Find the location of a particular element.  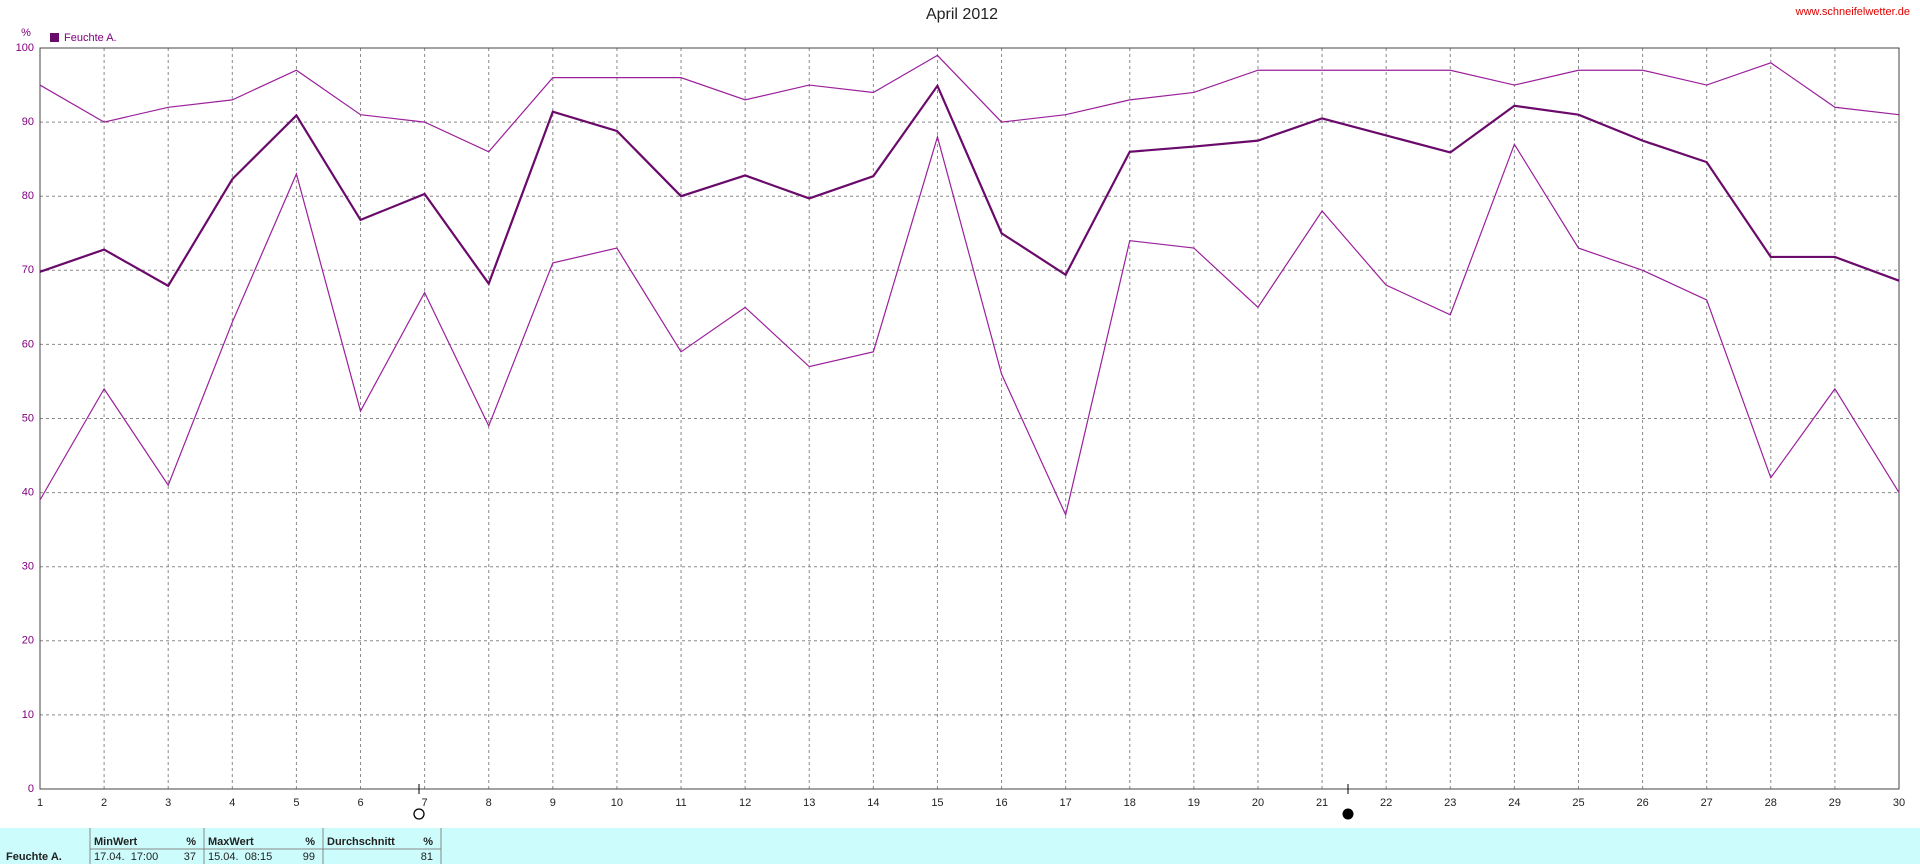

column-header: MaxWert is located at coordinates (231, 842).